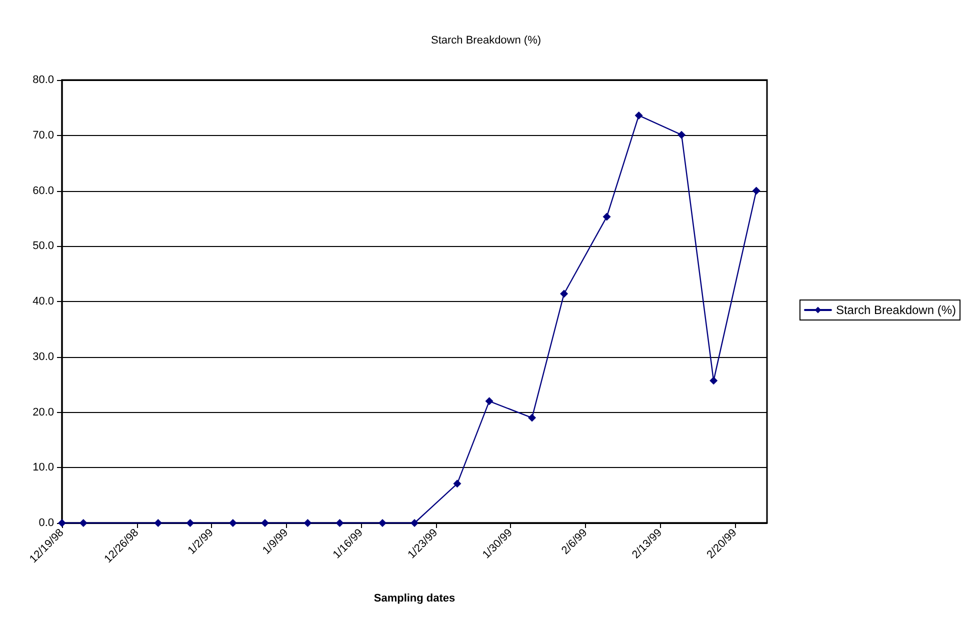 The image size is (972, 620). Describe the element at coordinates (896, 310) in the screenshot. I see `legend-label: Starch Breakdown (%)` at that location.